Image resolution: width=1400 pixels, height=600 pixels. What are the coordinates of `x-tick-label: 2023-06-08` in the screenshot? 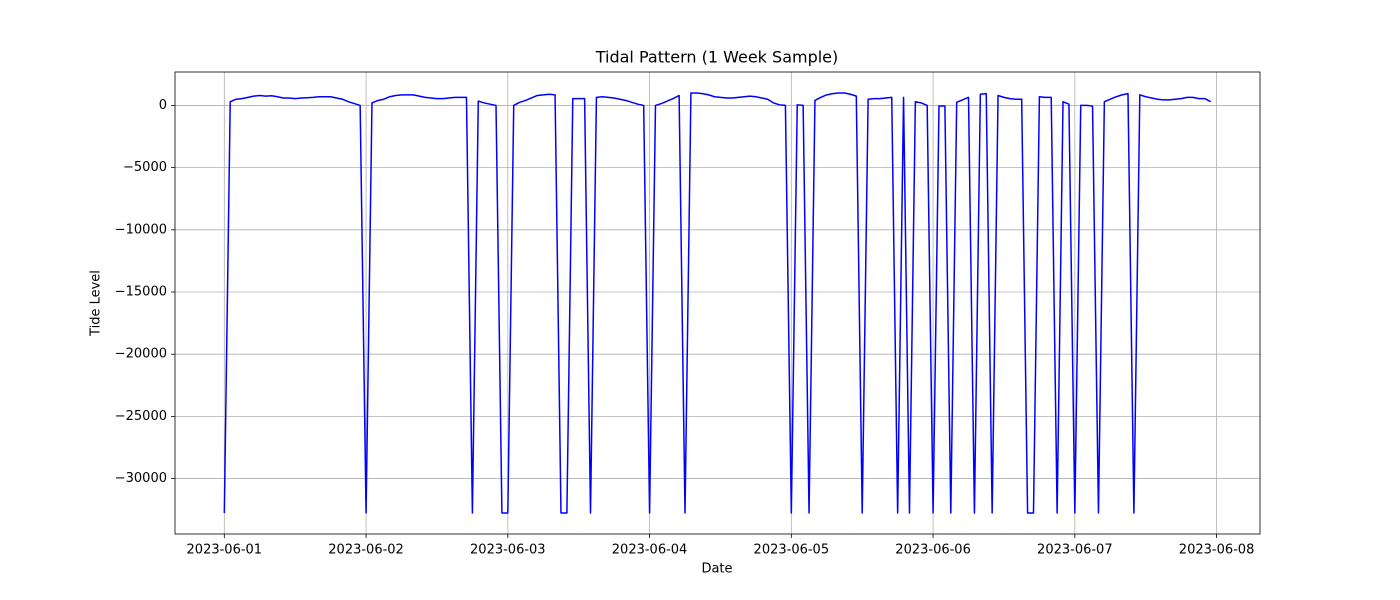 It's located at (1217, 550).